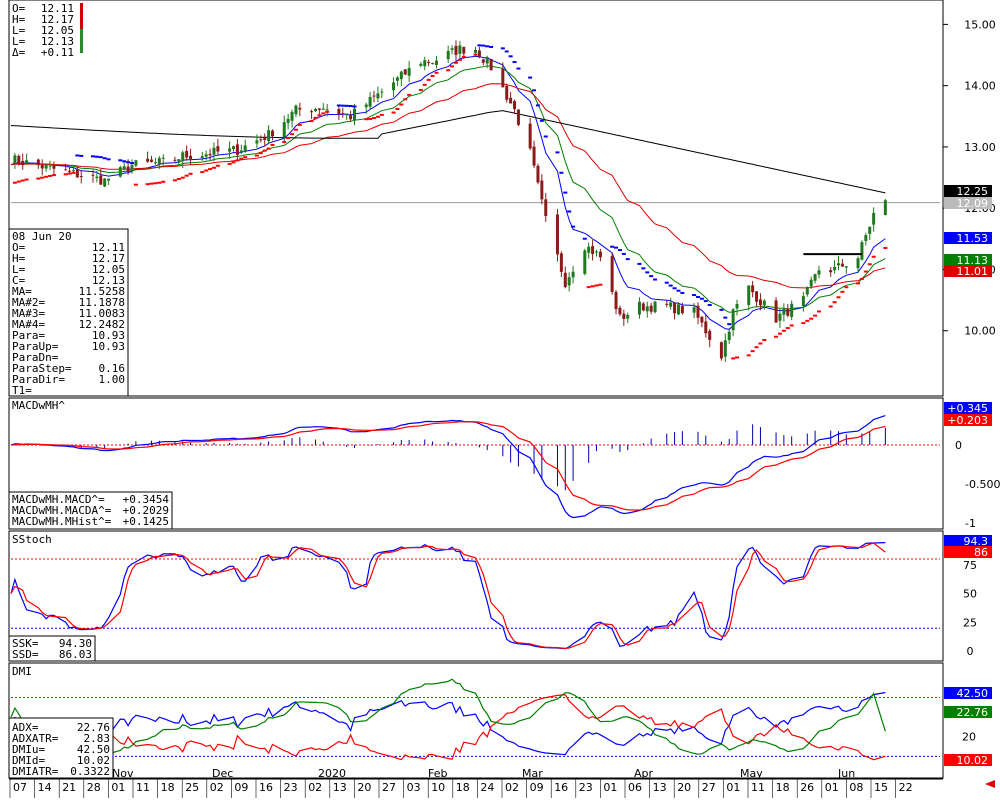 This screenshot has width=1000, height=800. What do you see at coordinates (448, 466) in the screenshot?
I see `macd-signal-line` at bounding box center [448, 466].